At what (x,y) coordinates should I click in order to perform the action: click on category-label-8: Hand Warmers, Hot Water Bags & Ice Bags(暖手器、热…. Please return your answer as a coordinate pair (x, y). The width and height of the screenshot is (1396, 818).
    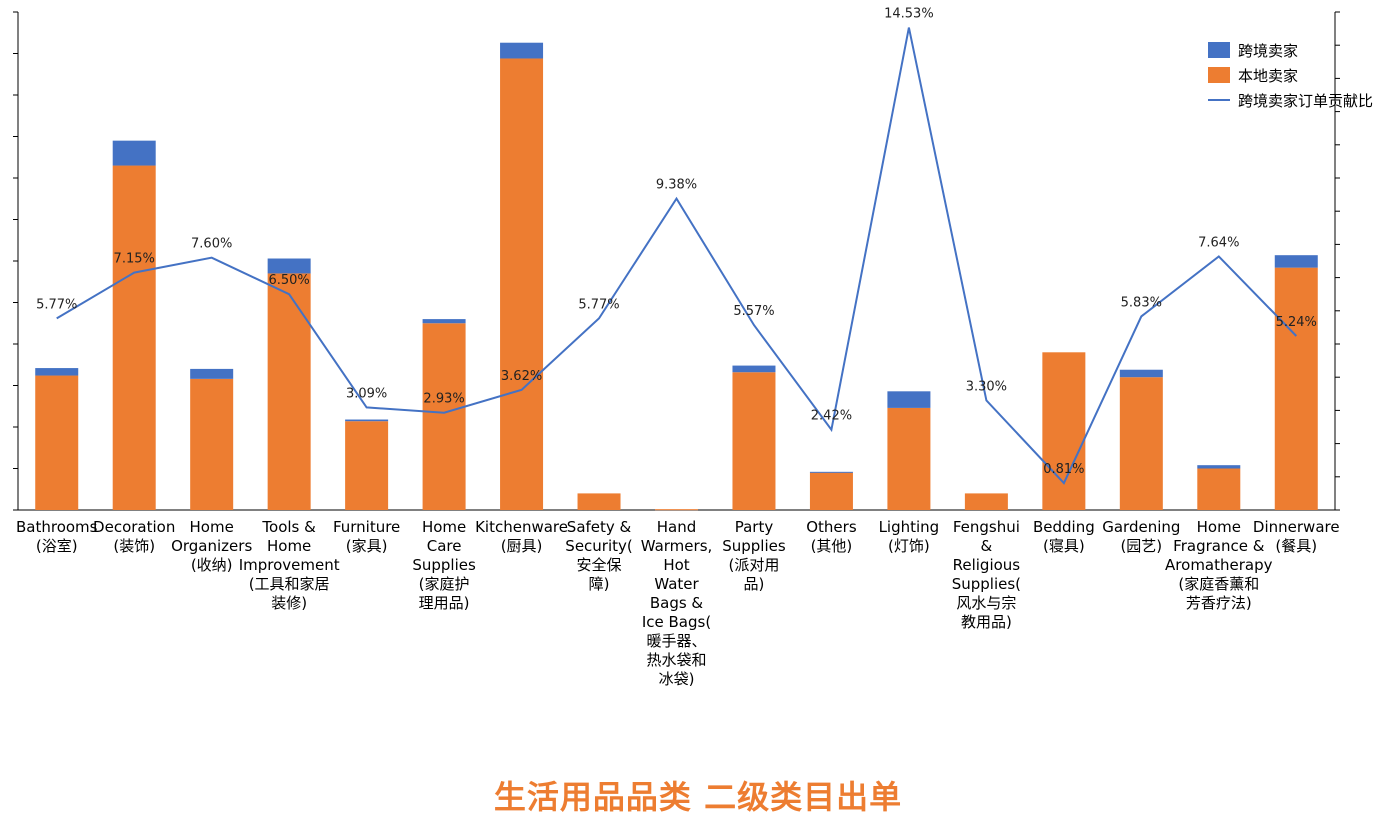
    Looking at the image, I should click on (677, 603).